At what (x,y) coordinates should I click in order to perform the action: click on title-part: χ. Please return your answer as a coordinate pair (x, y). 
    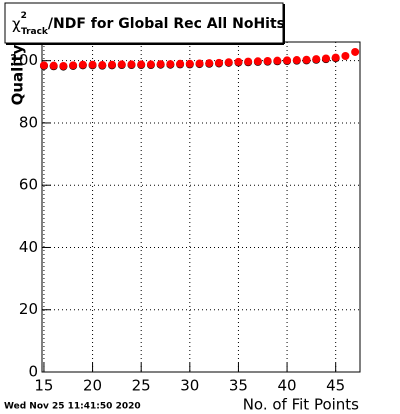
    Looking at the image, I should click on (16, 24).